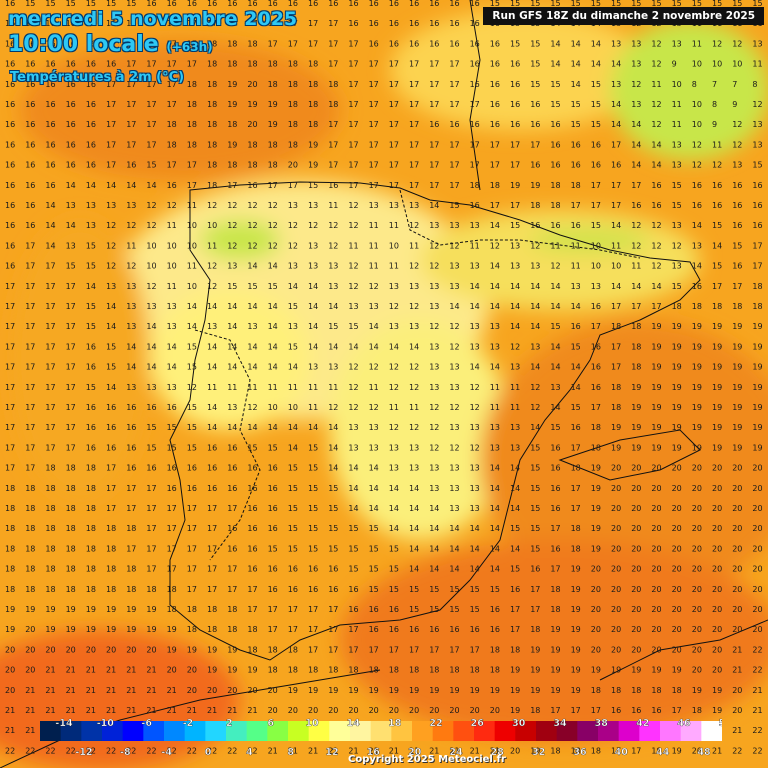 The width and height of the screenshot is (768, 768). Describe the element at coordinates (498, 751) in the screenshot. I see `legend-label: 28` at that location.